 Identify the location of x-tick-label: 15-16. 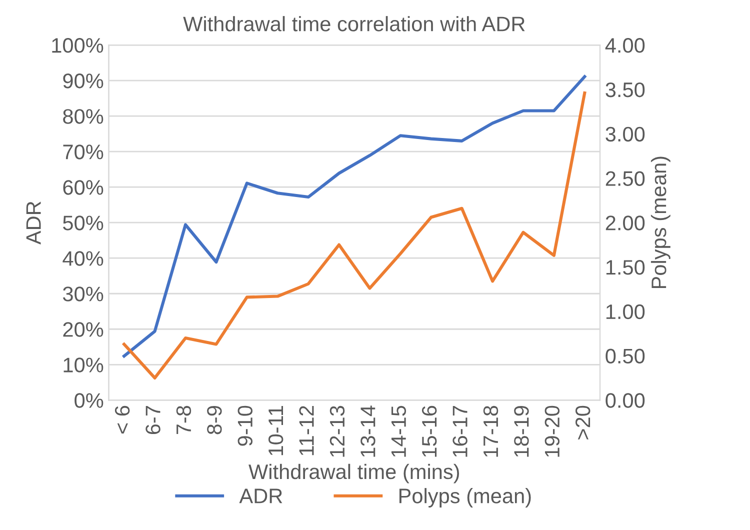
(429, 431).